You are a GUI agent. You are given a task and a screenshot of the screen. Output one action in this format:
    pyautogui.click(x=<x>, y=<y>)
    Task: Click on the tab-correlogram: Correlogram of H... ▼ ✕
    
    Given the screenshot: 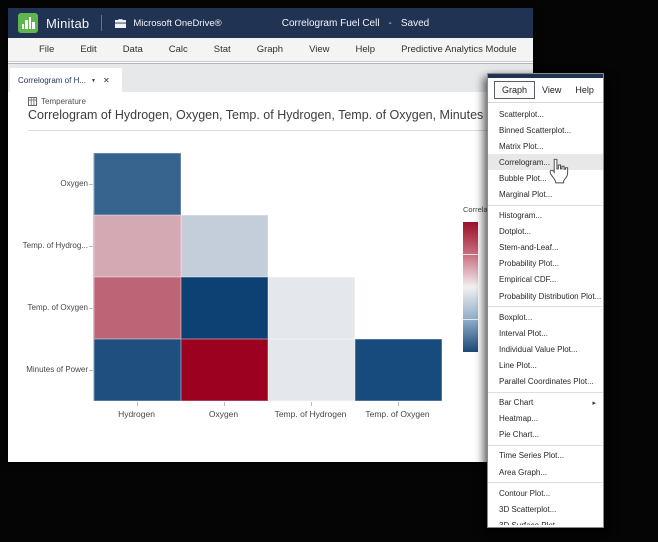 What is the action you would take?
    pyautogui.click(x=66, y=80)
    